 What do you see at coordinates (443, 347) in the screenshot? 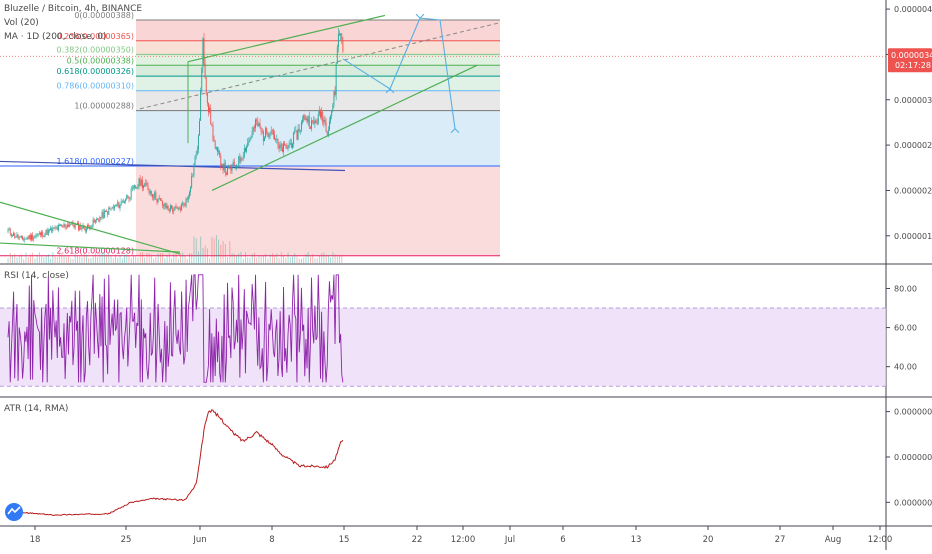
I see `rsi-band` at bounding box center [443, 347].